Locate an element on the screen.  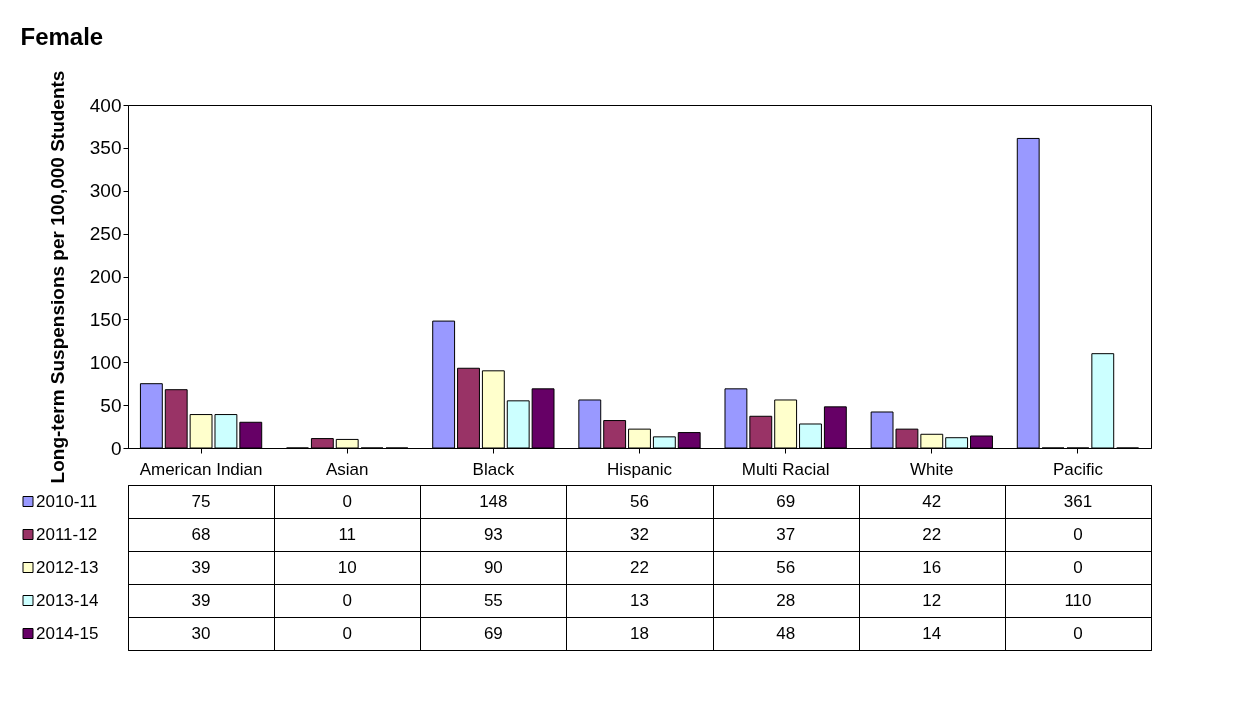
data-label: 361 is located at coordinates (1078, 501).